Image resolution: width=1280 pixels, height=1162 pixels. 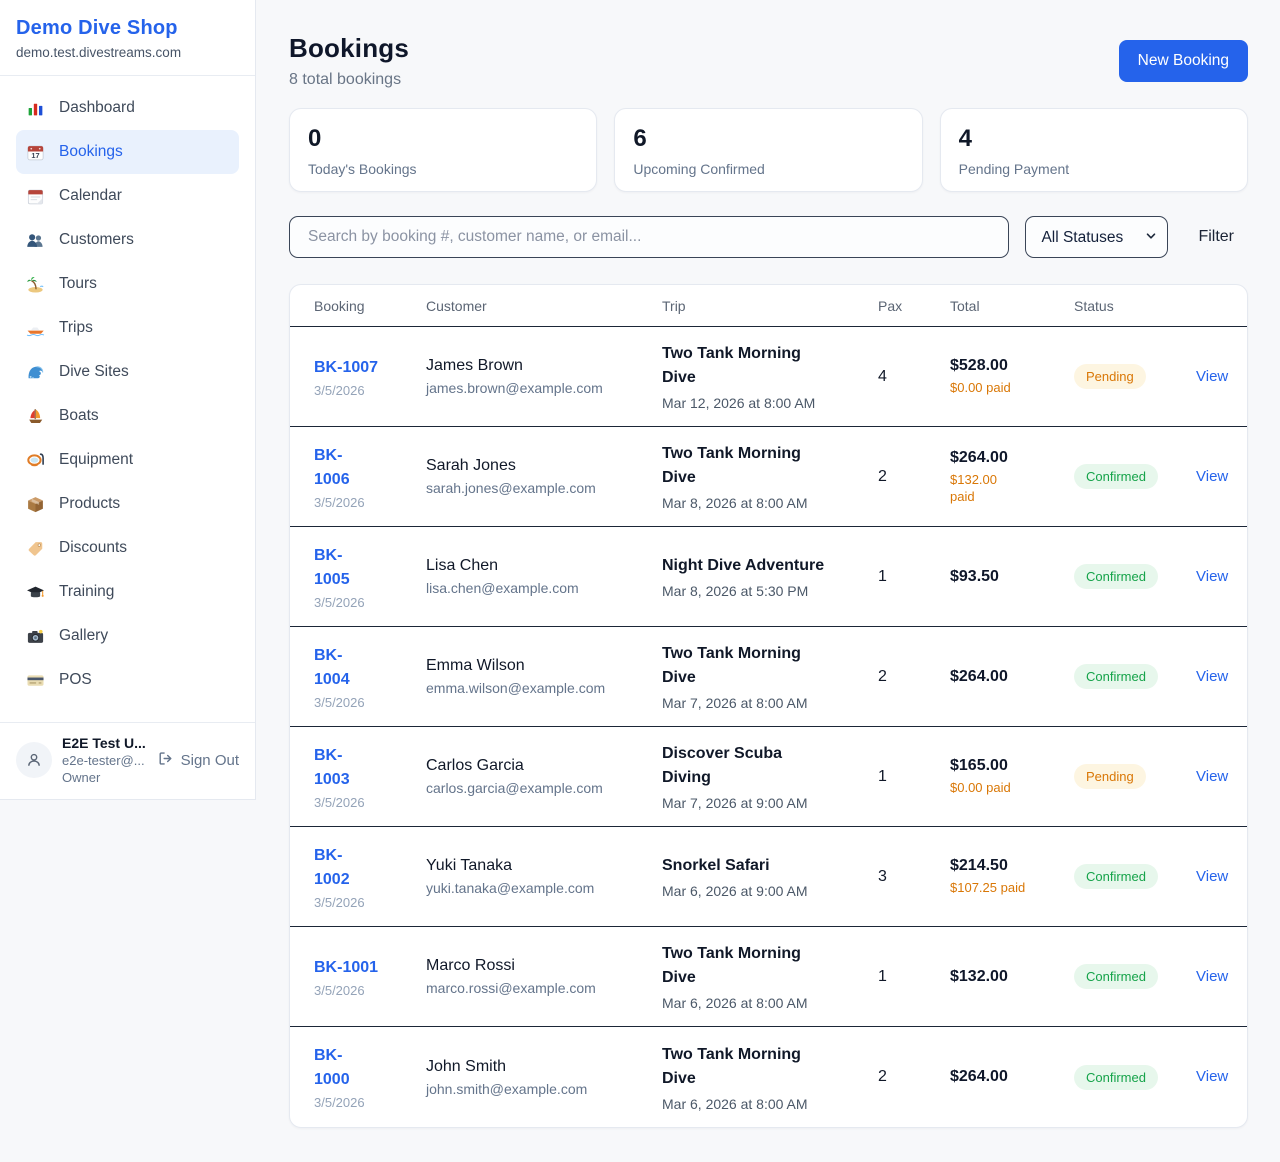 I want to click on customer-email: sarah.jones@example.com, so click(x=511, y=488).